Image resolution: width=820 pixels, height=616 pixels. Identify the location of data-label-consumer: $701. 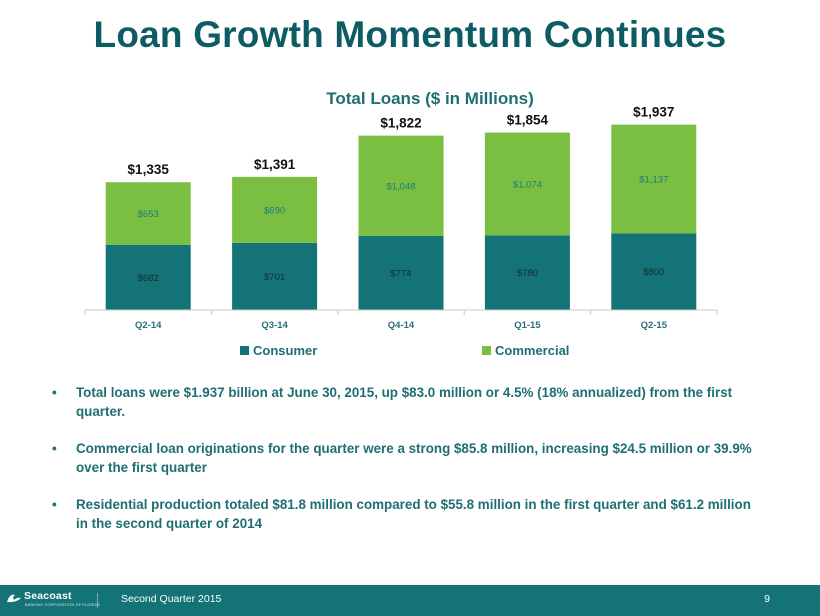
(274, 277).